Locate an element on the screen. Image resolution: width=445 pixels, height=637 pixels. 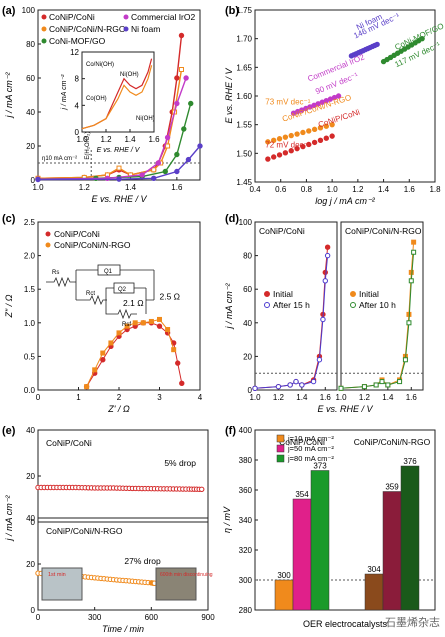
panel-b-xtick-label: 1.2 is located at coordinates (358, 189).